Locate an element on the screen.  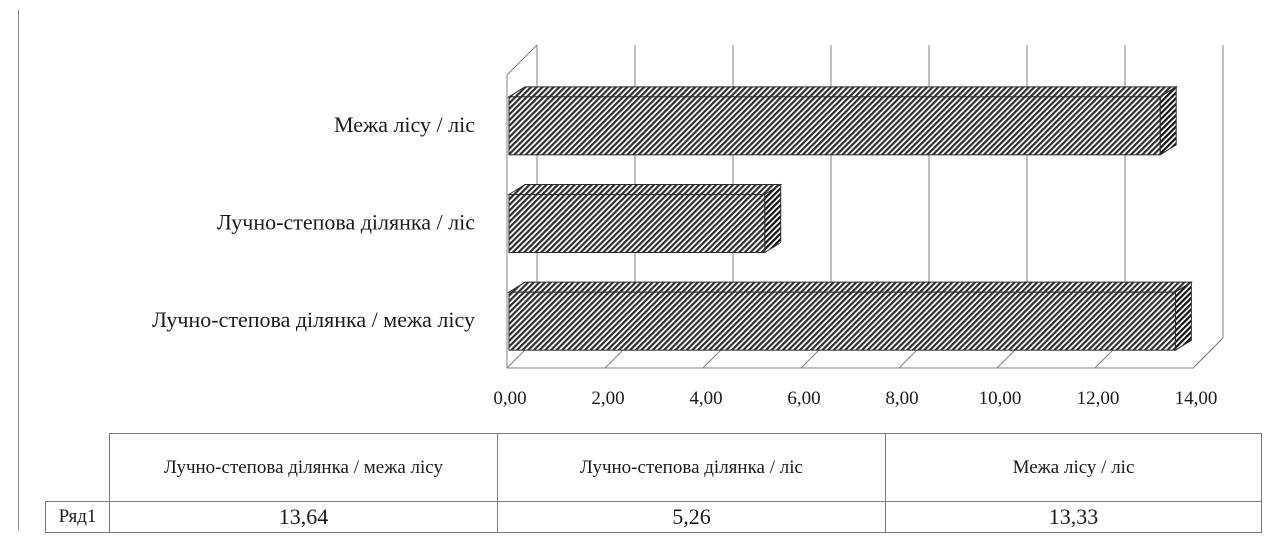
data-table-header-cell: Лучно-степова ділянка / ліс is located at coordinates (691, 467).